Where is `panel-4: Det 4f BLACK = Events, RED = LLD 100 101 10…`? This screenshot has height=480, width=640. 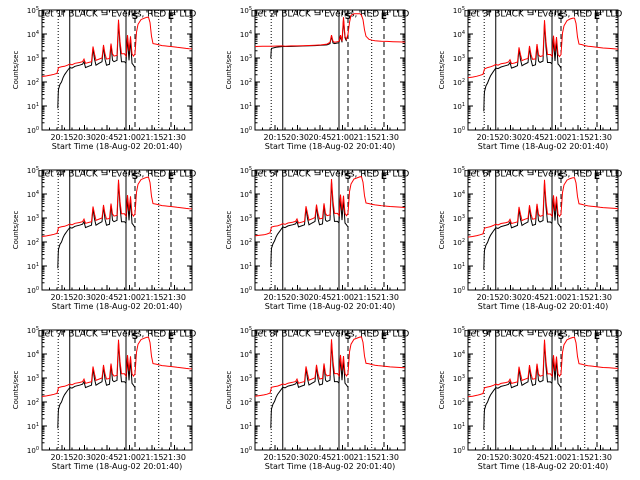
panel-4: Det 4f BLACK = Events, RED = LLD 100 101 10… is located at coordinates (104, 238).